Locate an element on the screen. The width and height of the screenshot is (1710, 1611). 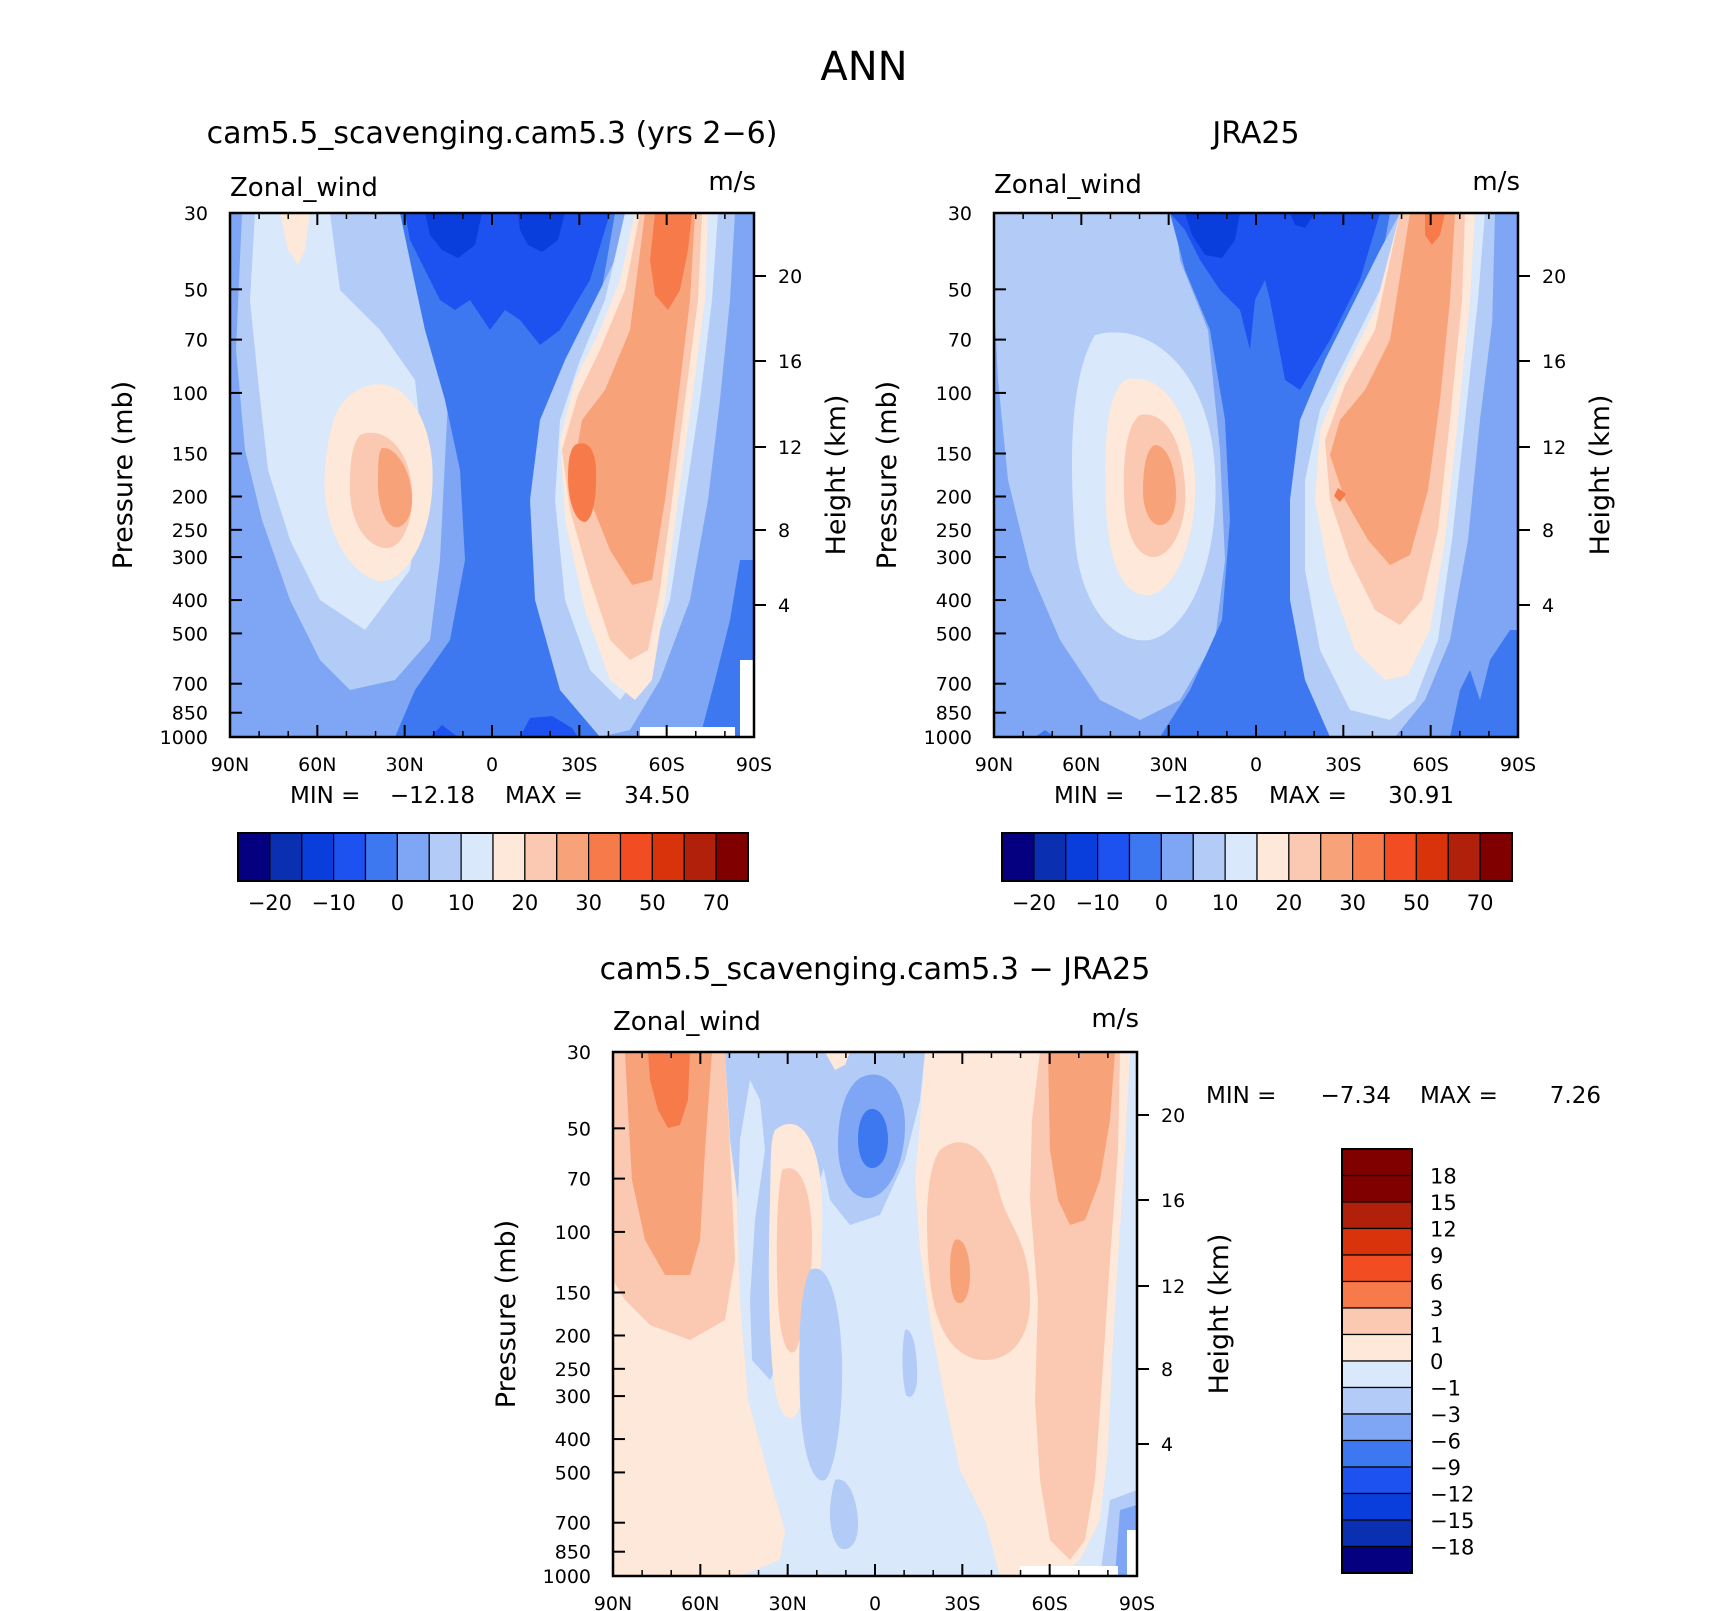
min-value: −12.85 is located at coordinates (1196, 796).